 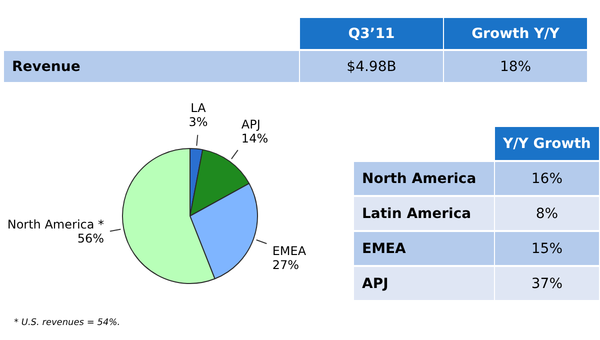 What do you see at coordinates (371, 33) in the screenshot?
I see `category-label: Q3’11` at bounding box center [371, 33].